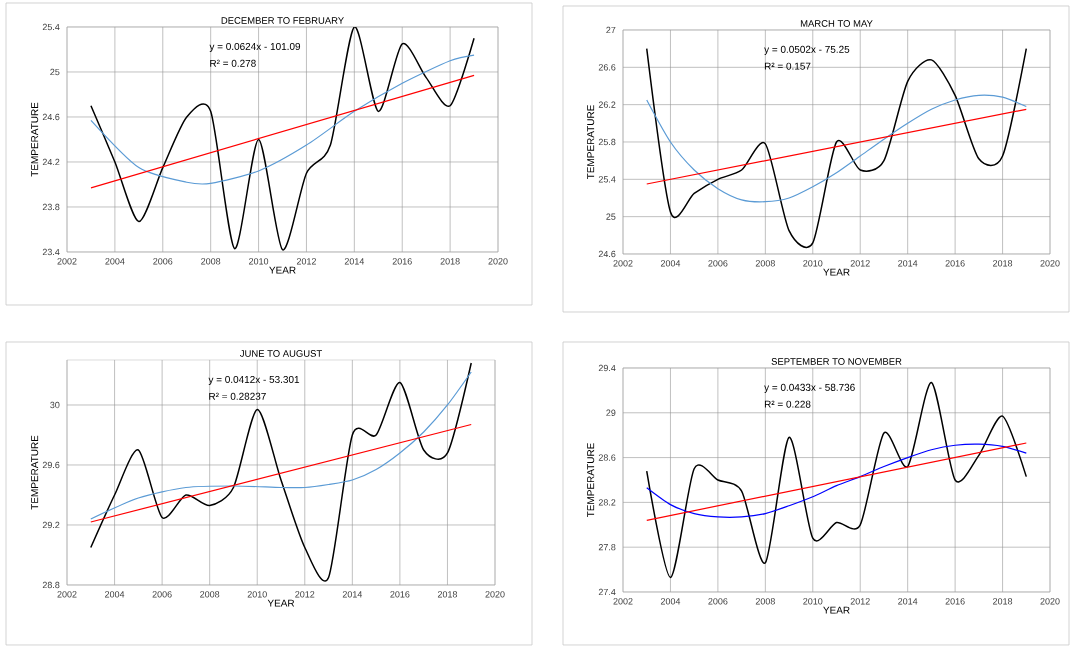 The width and height of the screenshot is (1071, 649). Describe the element at coordinates (51, 162) in the screenshot. I see `y-tick-label: 24.2` at that location.